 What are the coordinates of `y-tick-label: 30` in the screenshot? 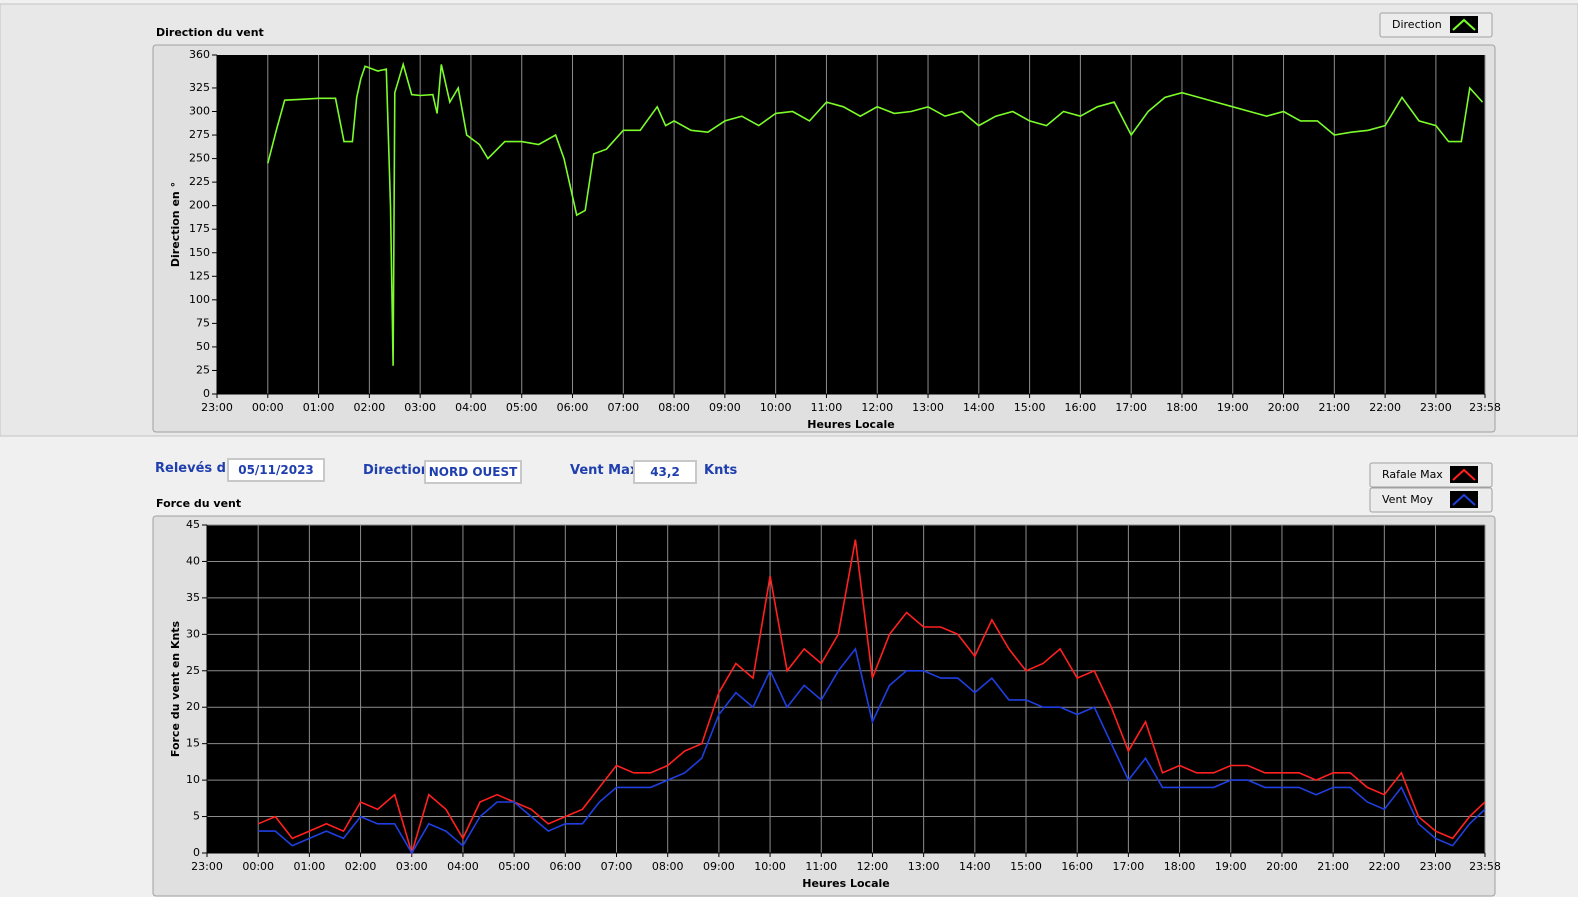 It's located at (193, 633).